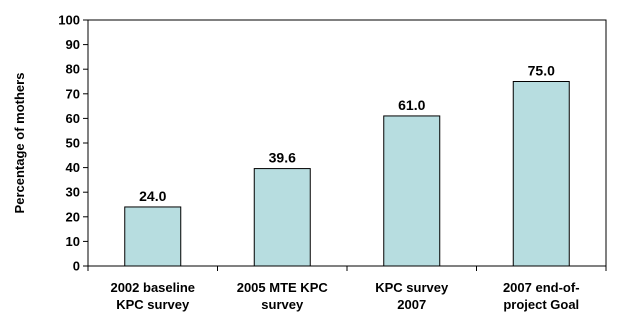 The width and height of the screenshot is (624, 322). Describe the element at coordinates (76, 266) in the screenshot. I see `y-tick-label: 0` at that location.